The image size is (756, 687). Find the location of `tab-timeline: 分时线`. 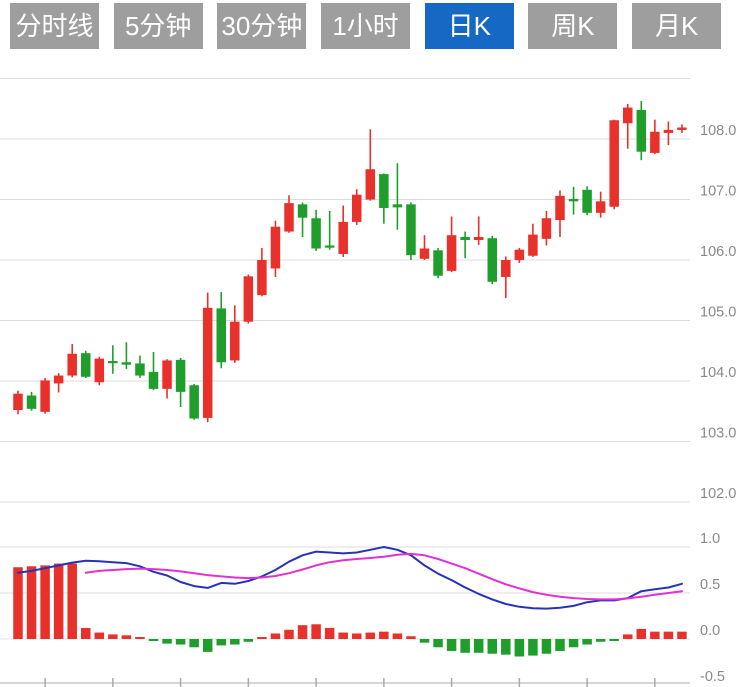

tab-timeline: 分时线 is located at coordinates (54, 26).